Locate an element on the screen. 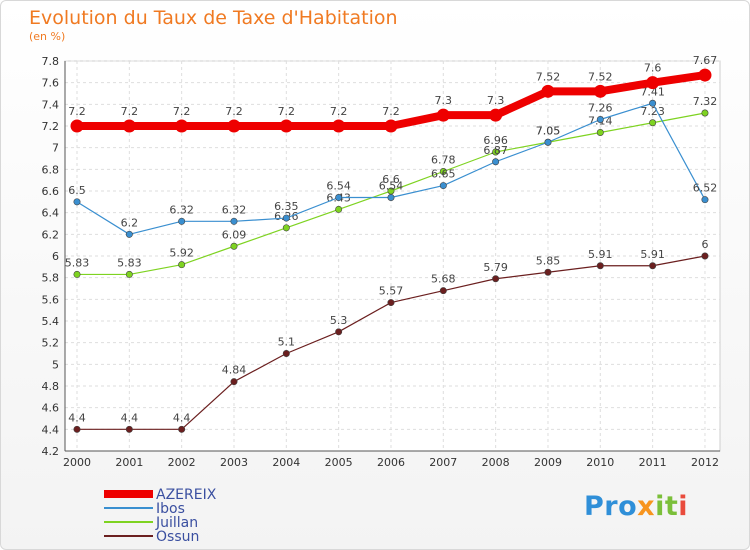 The width and height of the screenshot is (750, 550). y-tick-label: 5.2 is located at coordinates (51, 343).